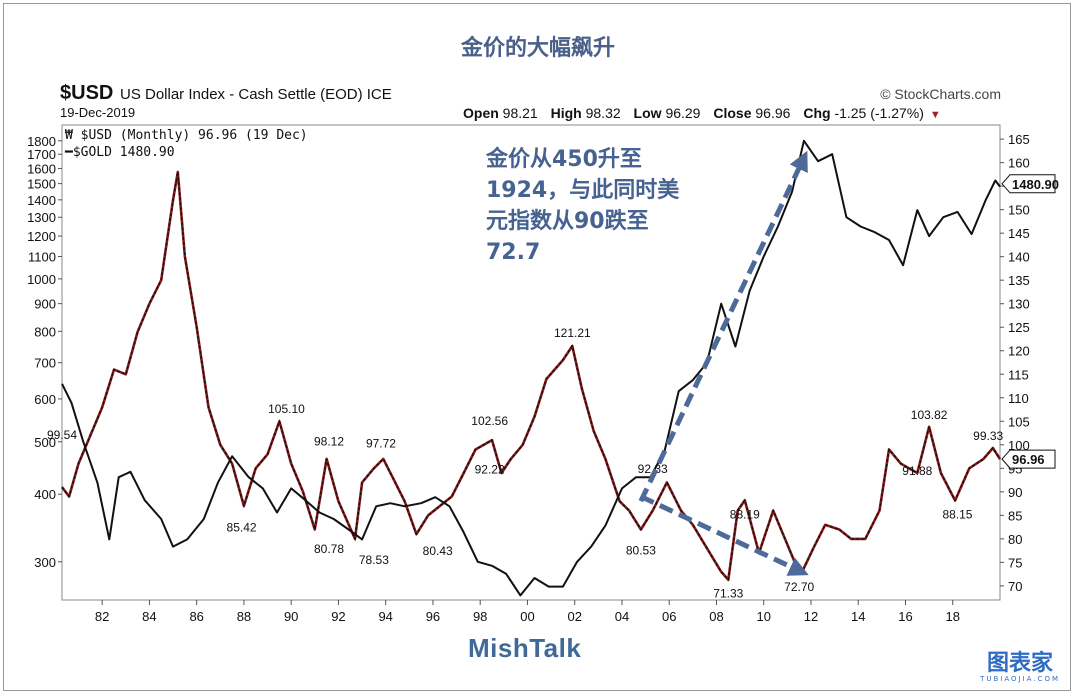  Describe the element at coordinates (41, 279) in the screenshot. I see `left-tick-label: 1000` at that location.